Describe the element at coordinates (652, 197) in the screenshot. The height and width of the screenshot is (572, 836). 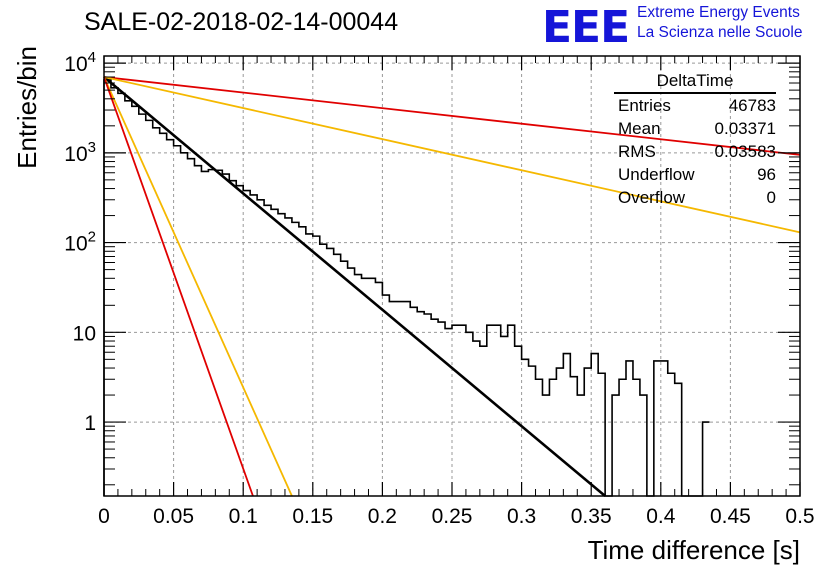
I see `stats-label: Overflow` at that location.